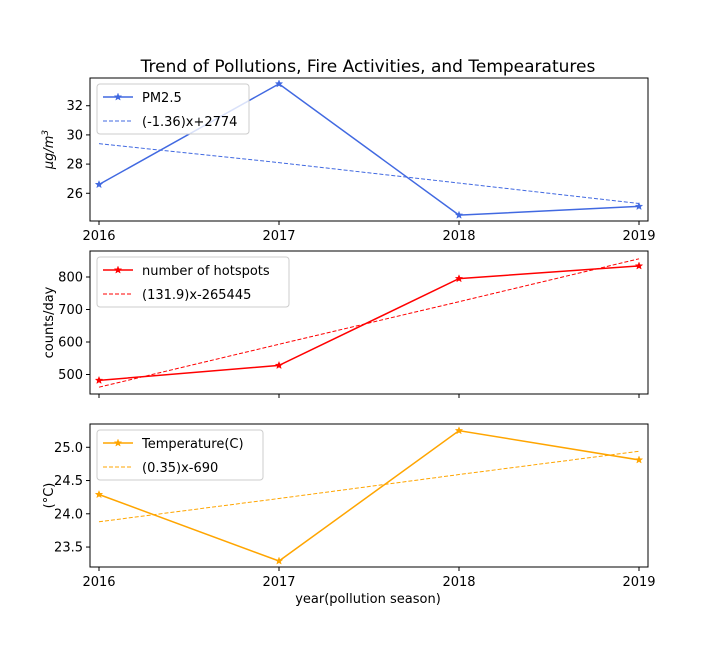 Image resolution: width=720 pixels, height=648 pixels. Describe the element at coordinates (74, 194) in the screenshot. I see `y-tick-label: 26` at that location.